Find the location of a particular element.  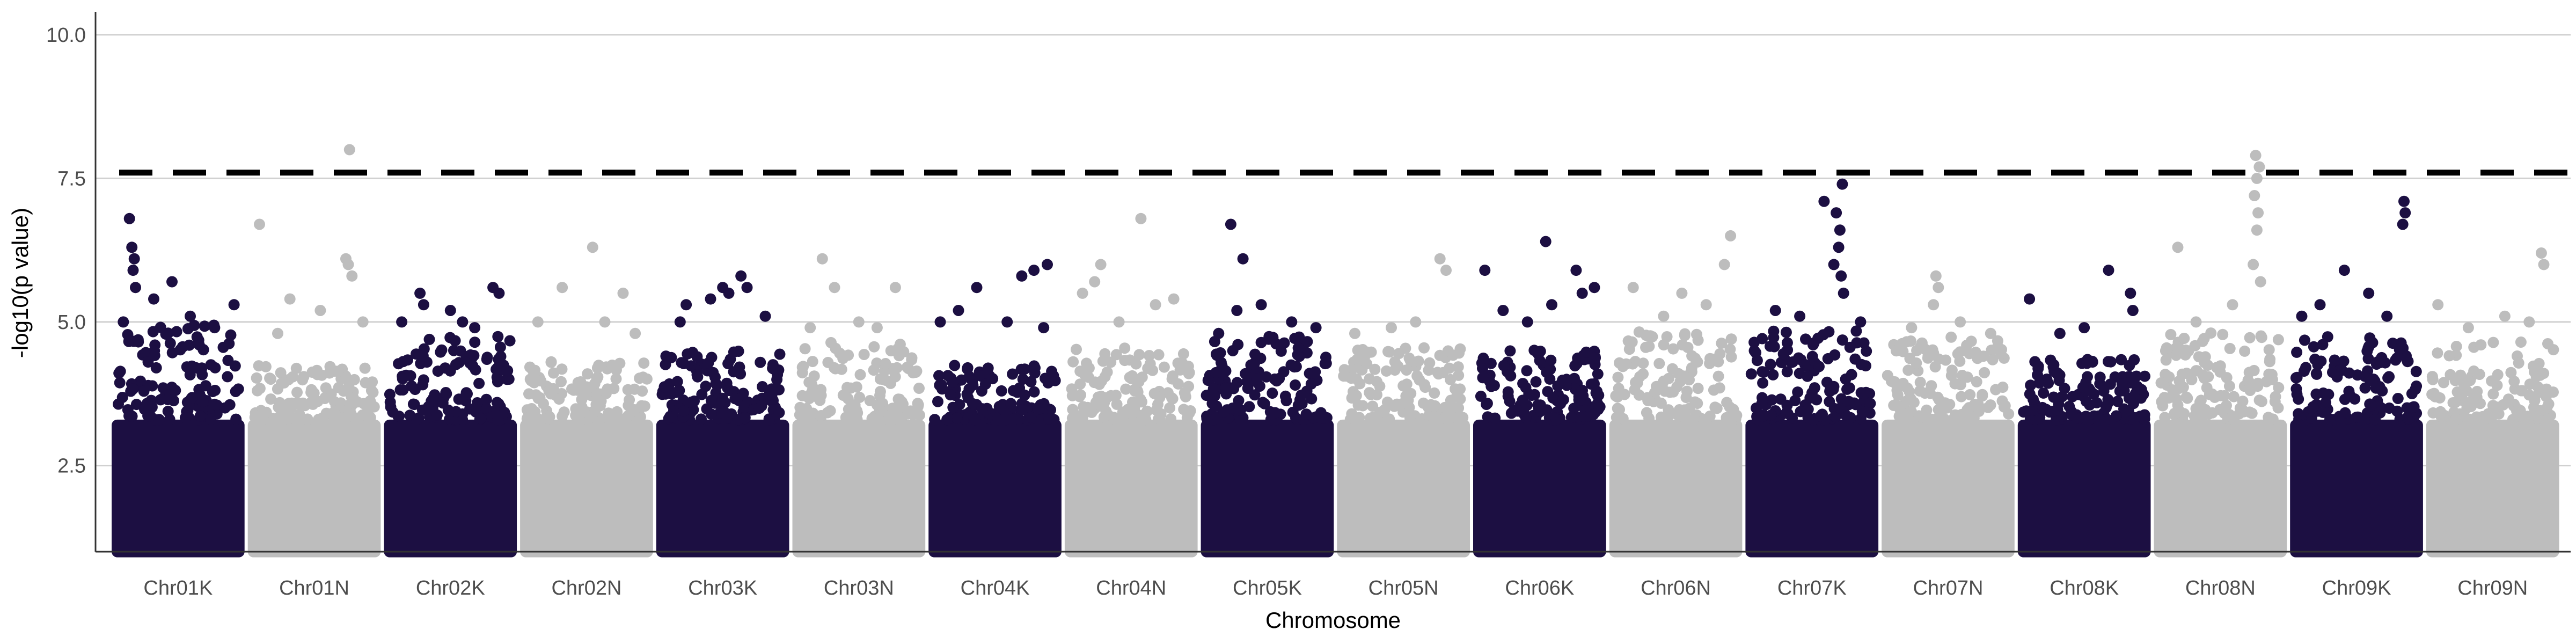

x-tick-label: Chr08N is located at coordinates (2220, 588).